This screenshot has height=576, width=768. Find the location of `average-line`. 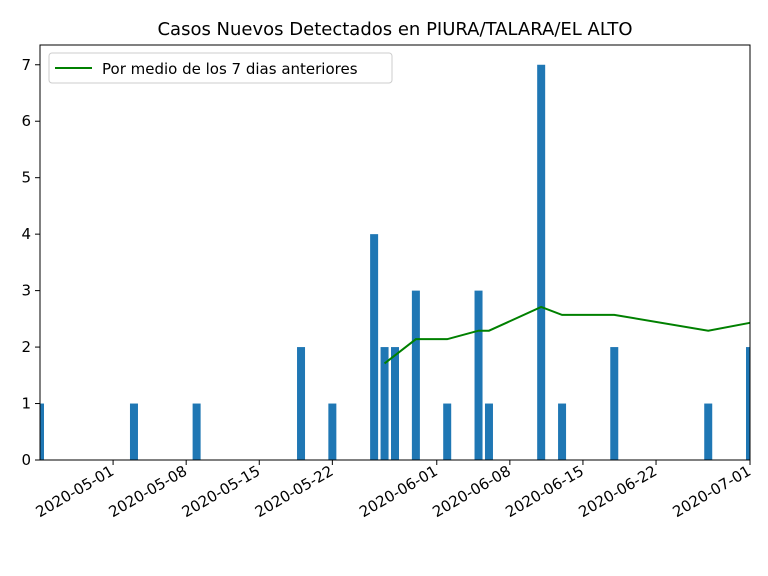

average-line is located at coordinates (567, 335).